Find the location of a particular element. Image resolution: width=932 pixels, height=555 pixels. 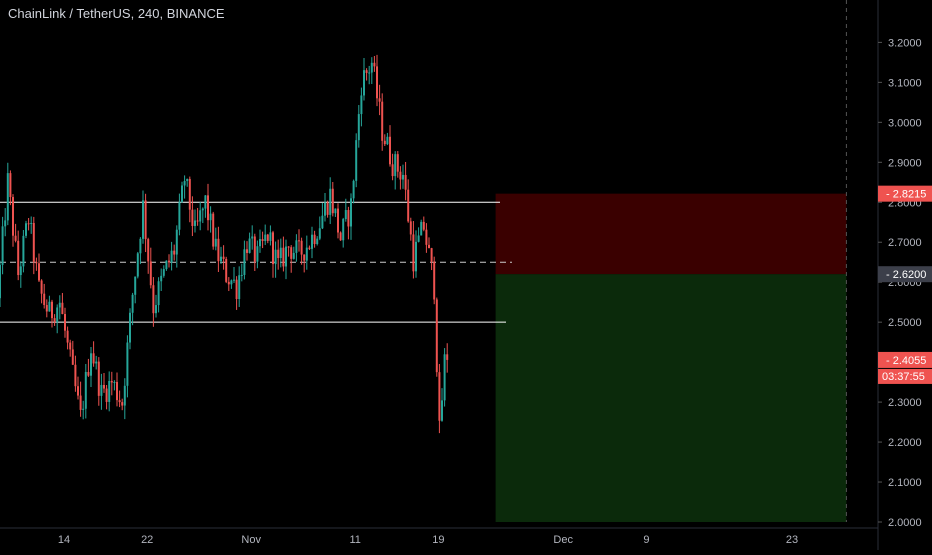

y-tick-label: 2.7000 is located at coordinates (905, 243).